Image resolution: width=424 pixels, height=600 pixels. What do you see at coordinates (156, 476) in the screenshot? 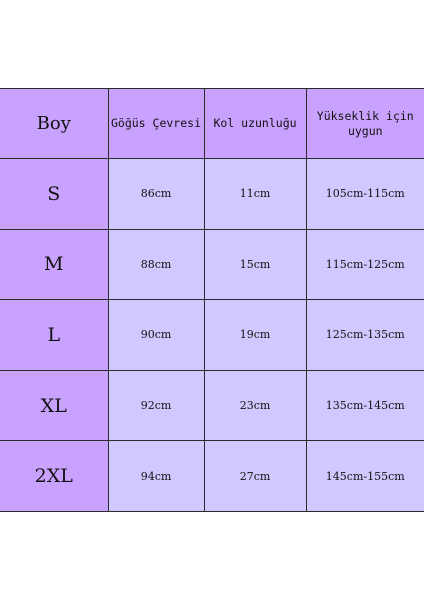
I see `chest-cell: 94cm` at bounding box center [156, 476].